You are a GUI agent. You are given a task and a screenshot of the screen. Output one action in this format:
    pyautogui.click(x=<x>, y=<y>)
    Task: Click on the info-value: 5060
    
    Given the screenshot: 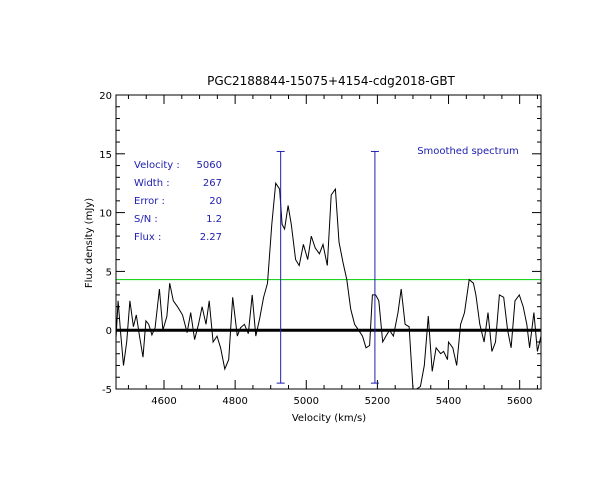 What is the action you would take?
    pyautogui.click(x=209, y=165)
    